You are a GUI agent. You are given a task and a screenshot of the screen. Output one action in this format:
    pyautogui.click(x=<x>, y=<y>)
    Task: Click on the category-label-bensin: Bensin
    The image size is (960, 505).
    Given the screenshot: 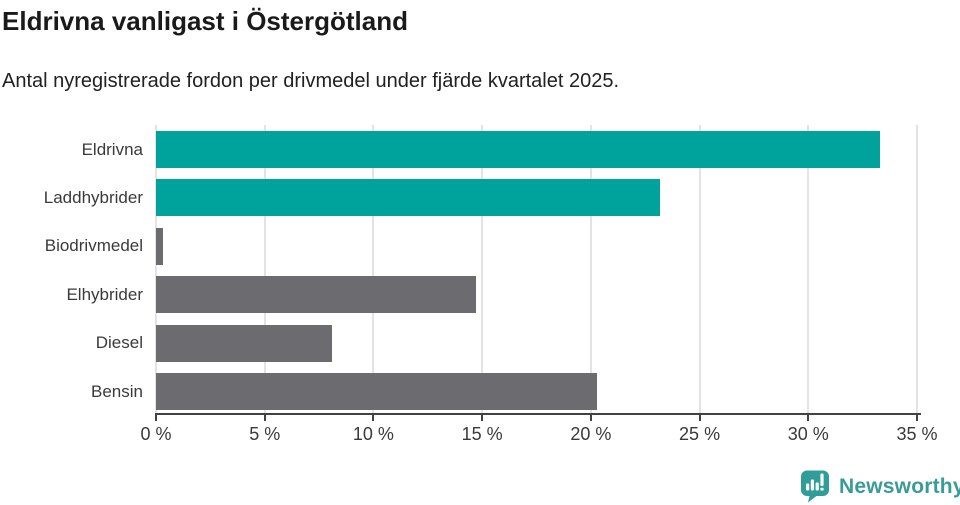 What is the action you would take?
    pyautogui.click(x=117, y=391)
    